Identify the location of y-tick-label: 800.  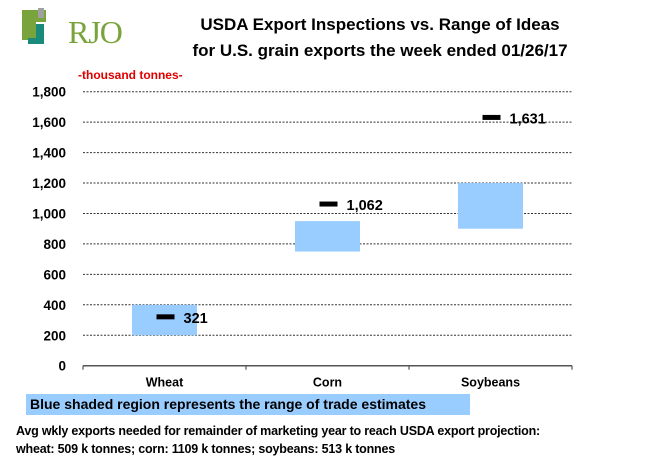
(54, 244).